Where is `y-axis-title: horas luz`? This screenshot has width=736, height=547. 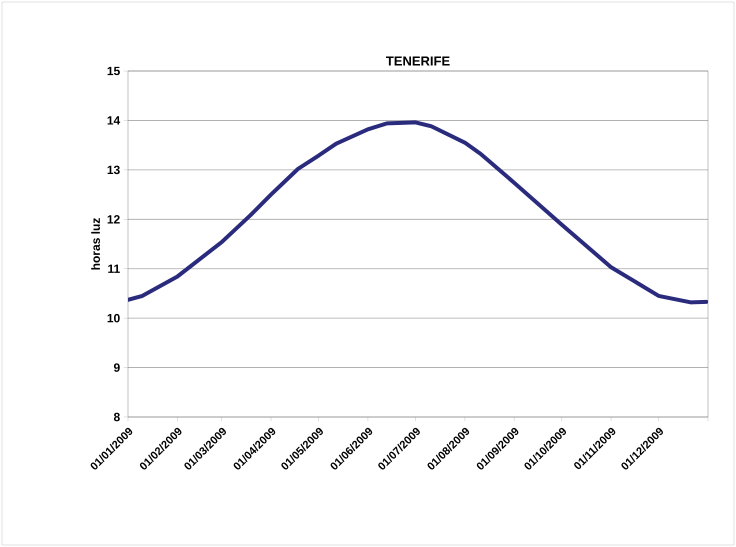
y-axis-title: horas luz is located at coordinates (95, 244).